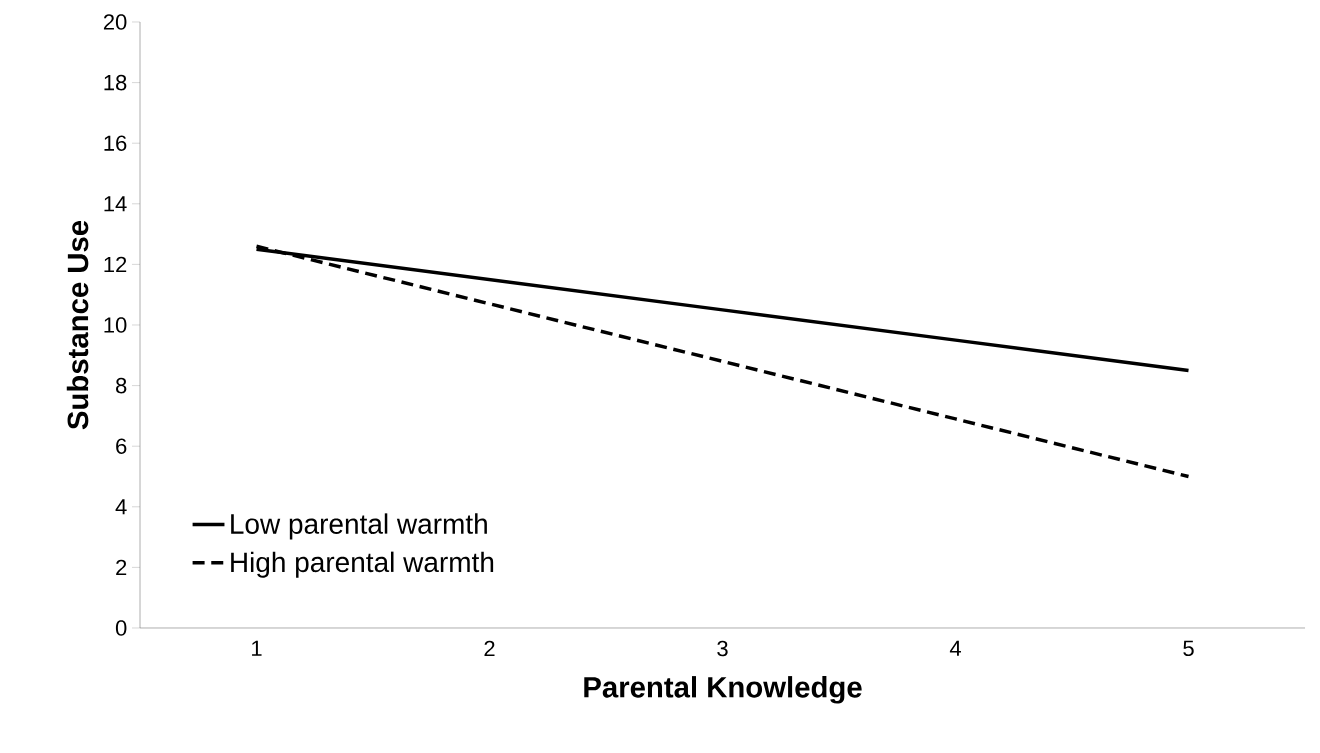 The image size is (1320, 753). What do you see at coordinates (1188, 648) in the screenshot?
I see `x-tick-label: 5` at bounding box center [1188, 648].